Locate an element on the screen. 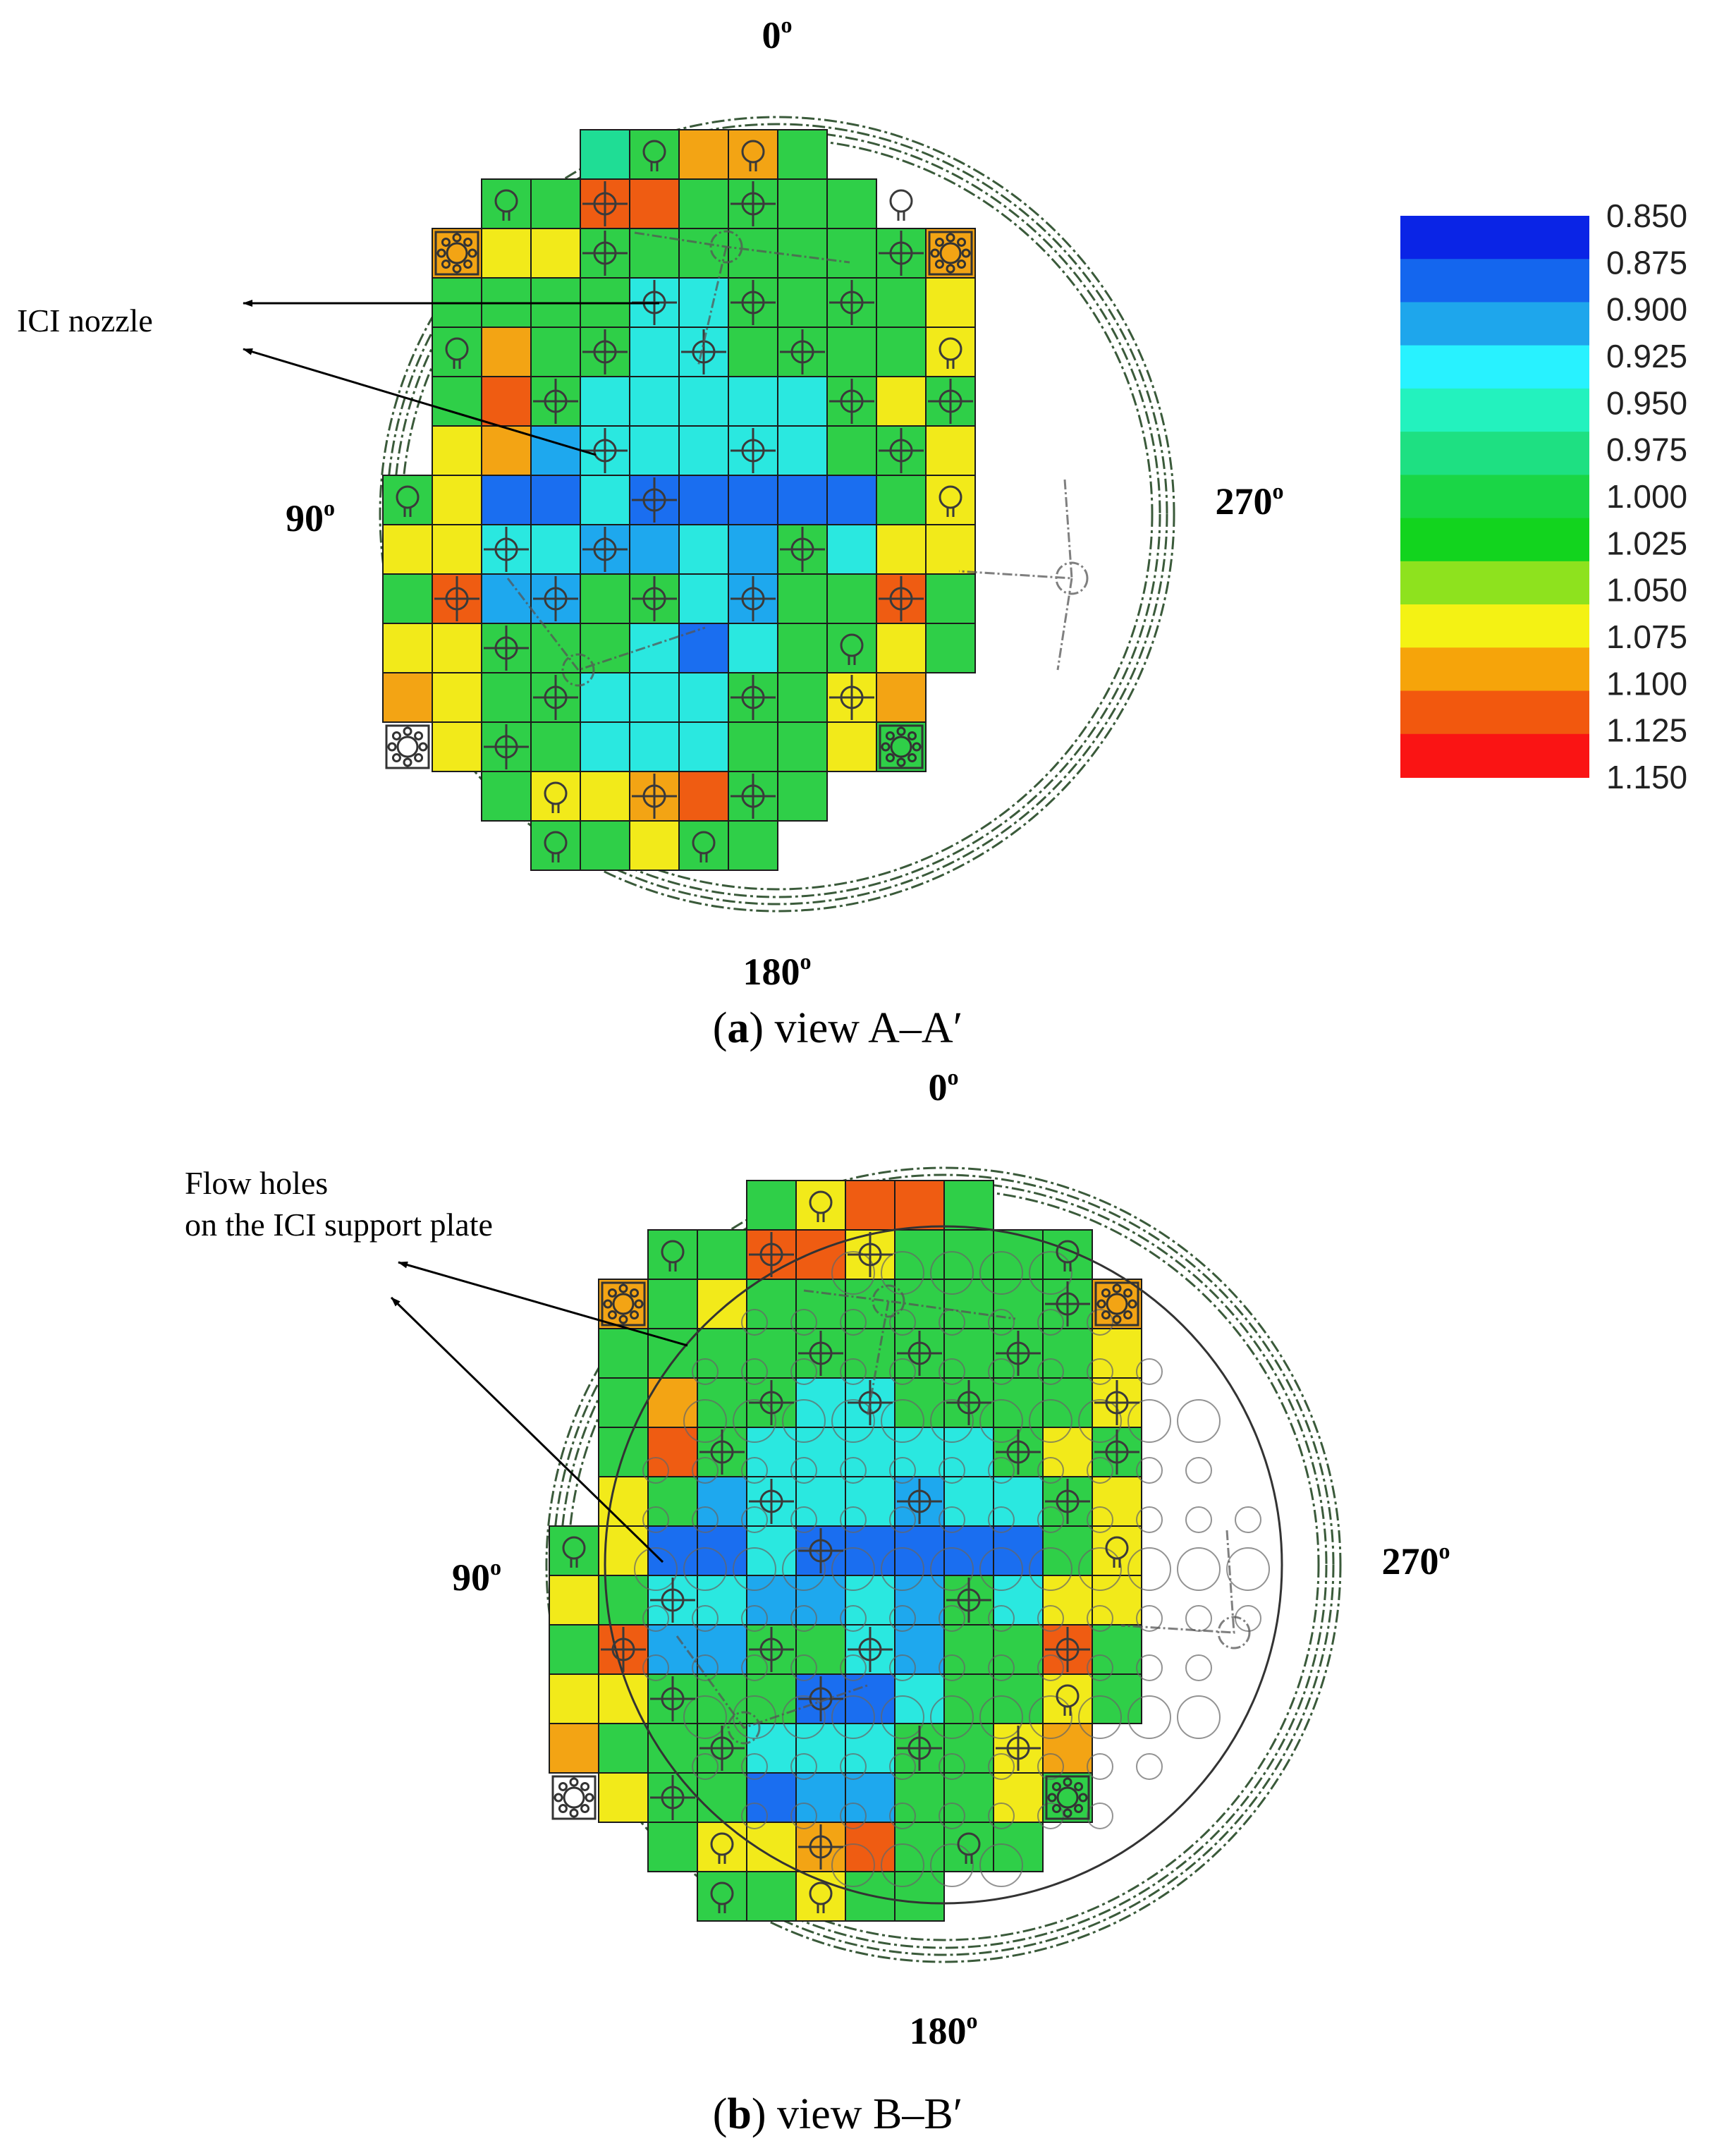 This screenshot has width=1736, height=2153. colorbar-tick-label: 1.000 is located at coordinates (1646, 497).